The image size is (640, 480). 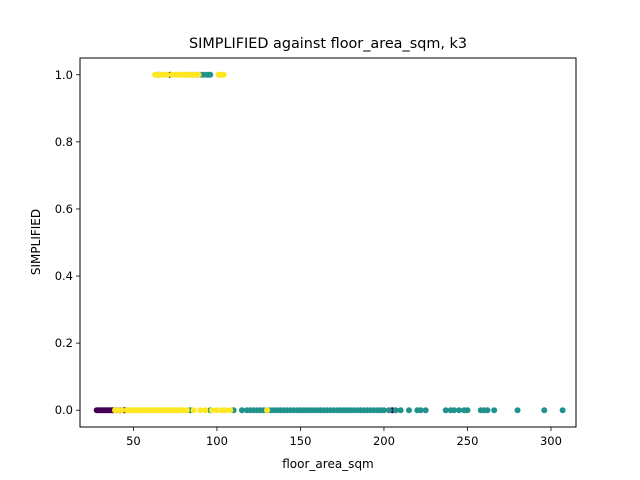 I want to click on x-tick-label: 150, so click(x=300, y=441).